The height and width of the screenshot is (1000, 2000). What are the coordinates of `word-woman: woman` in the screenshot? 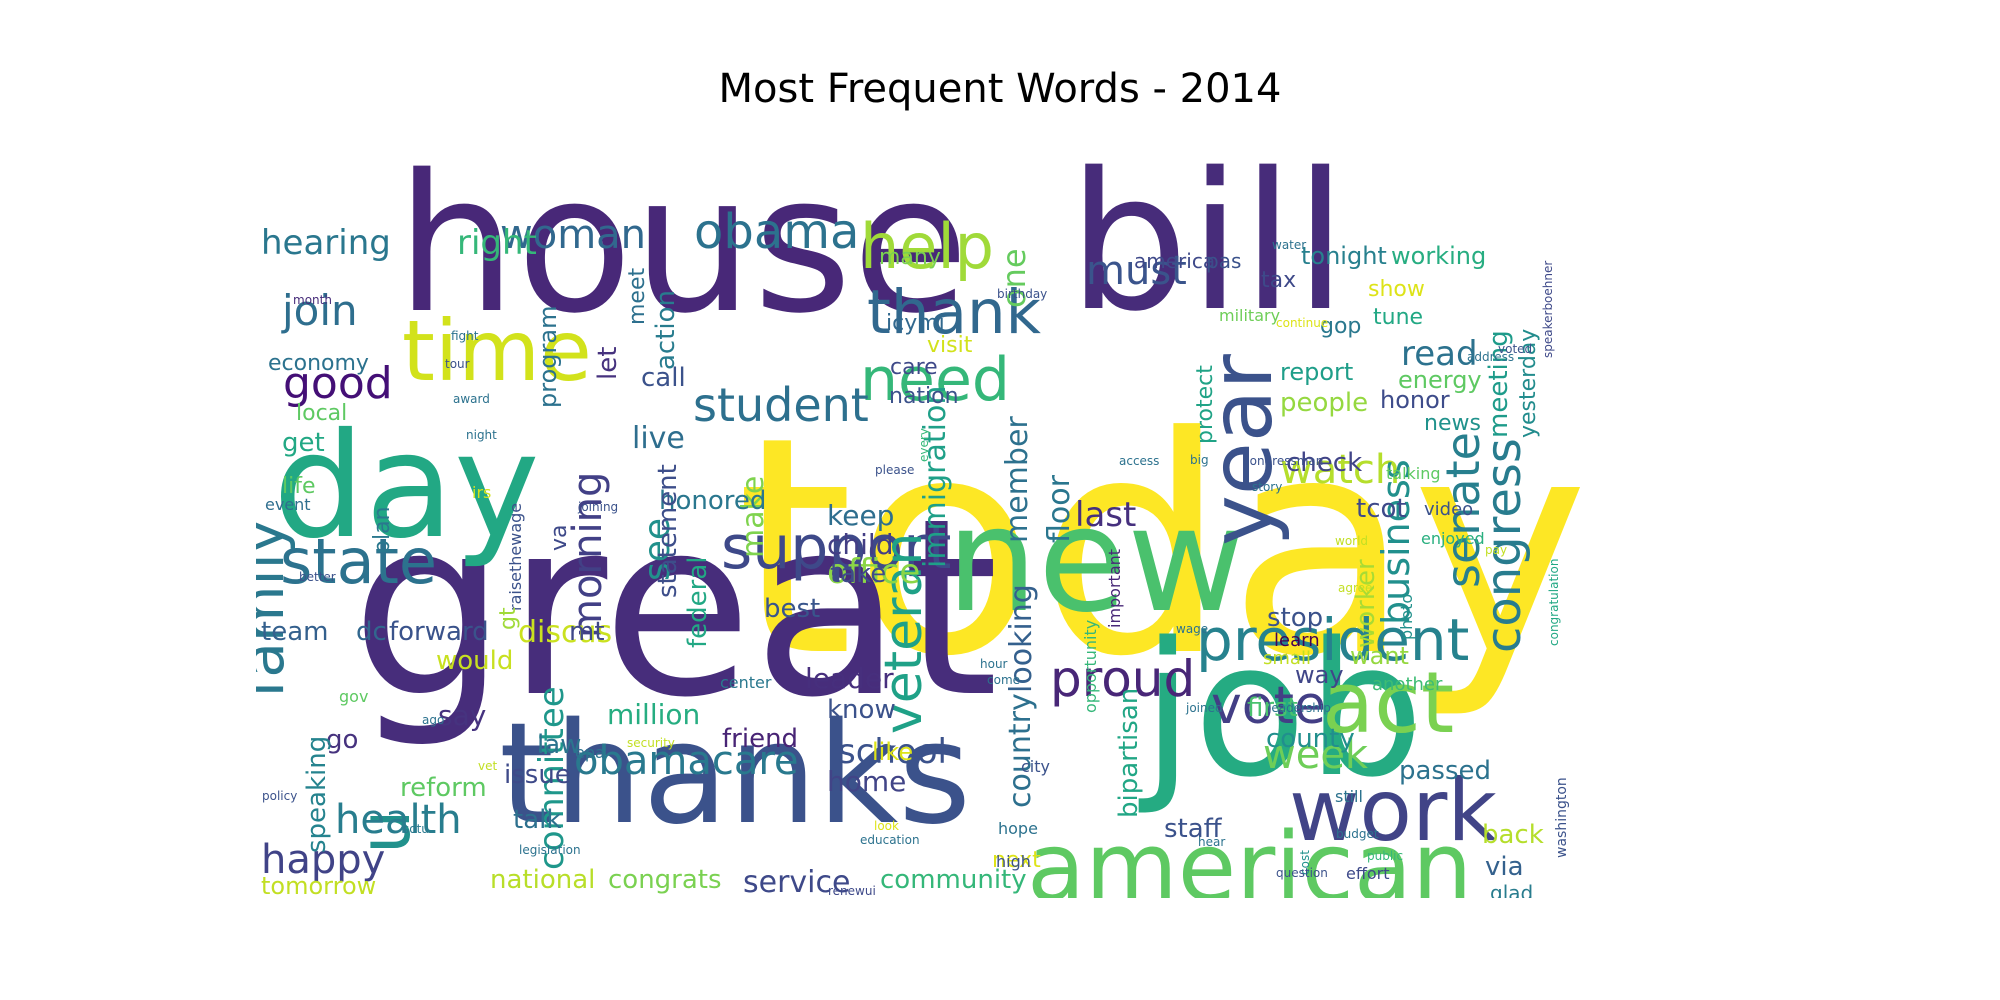 It's located at (573, 235).